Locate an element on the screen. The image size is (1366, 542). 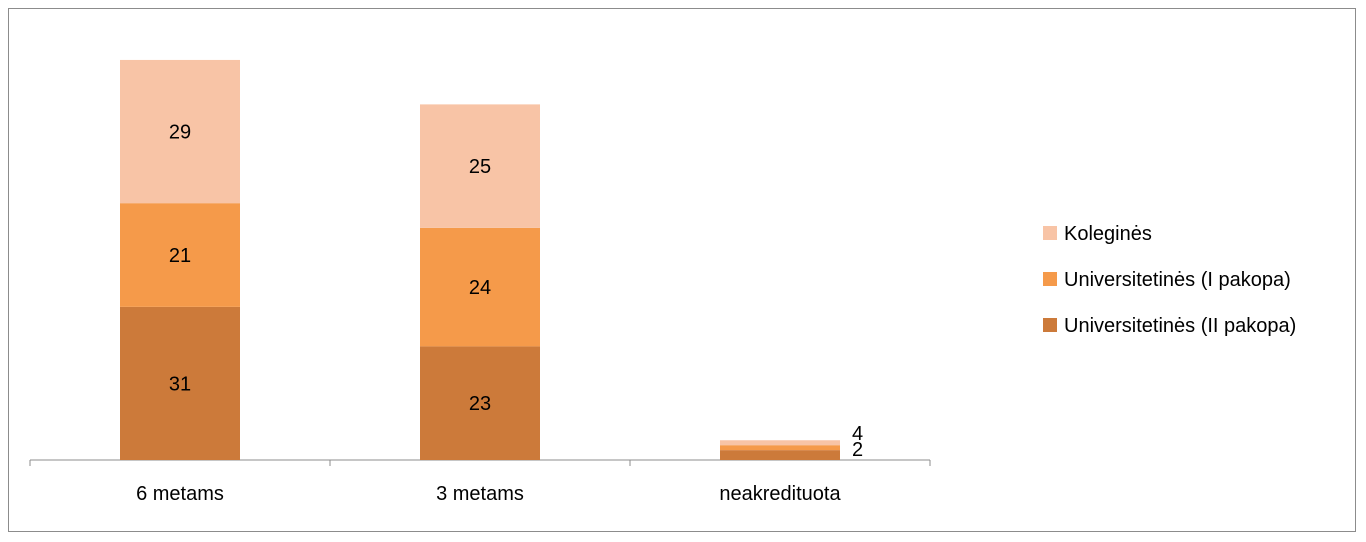
data-label: 23 is located at coordinates (480, 404).